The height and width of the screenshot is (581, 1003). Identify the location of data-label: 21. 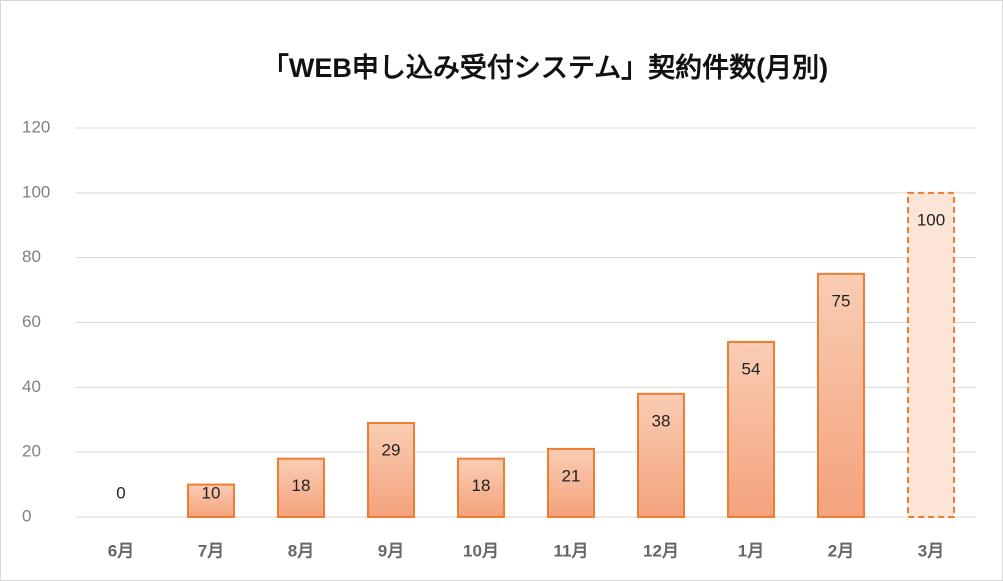
(571, 475).